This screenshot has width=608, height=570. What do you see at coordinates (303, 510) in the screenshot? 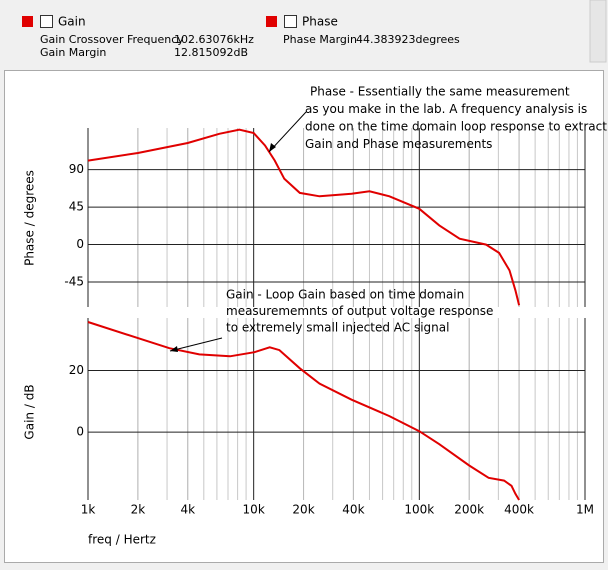
I see `x-tick-label: 20k` at bounding box center [303, 510].